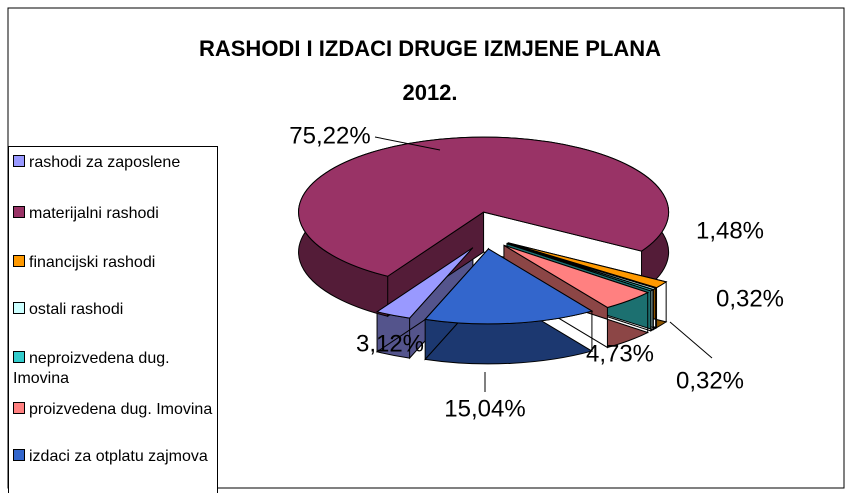  Describe the element at coordinates (329, 135) in the screenshot. I see `value-label: 75,22%` at that location.